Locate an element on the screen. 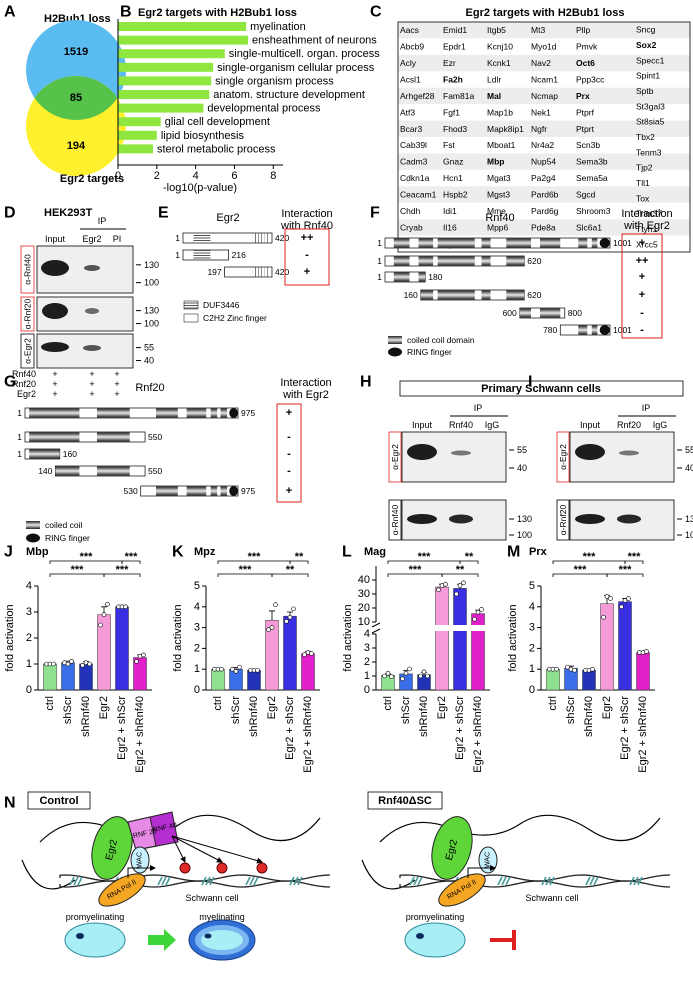 The image size is (693, 994). protein-label: RNF 20 is located at coordinates (144, 834).